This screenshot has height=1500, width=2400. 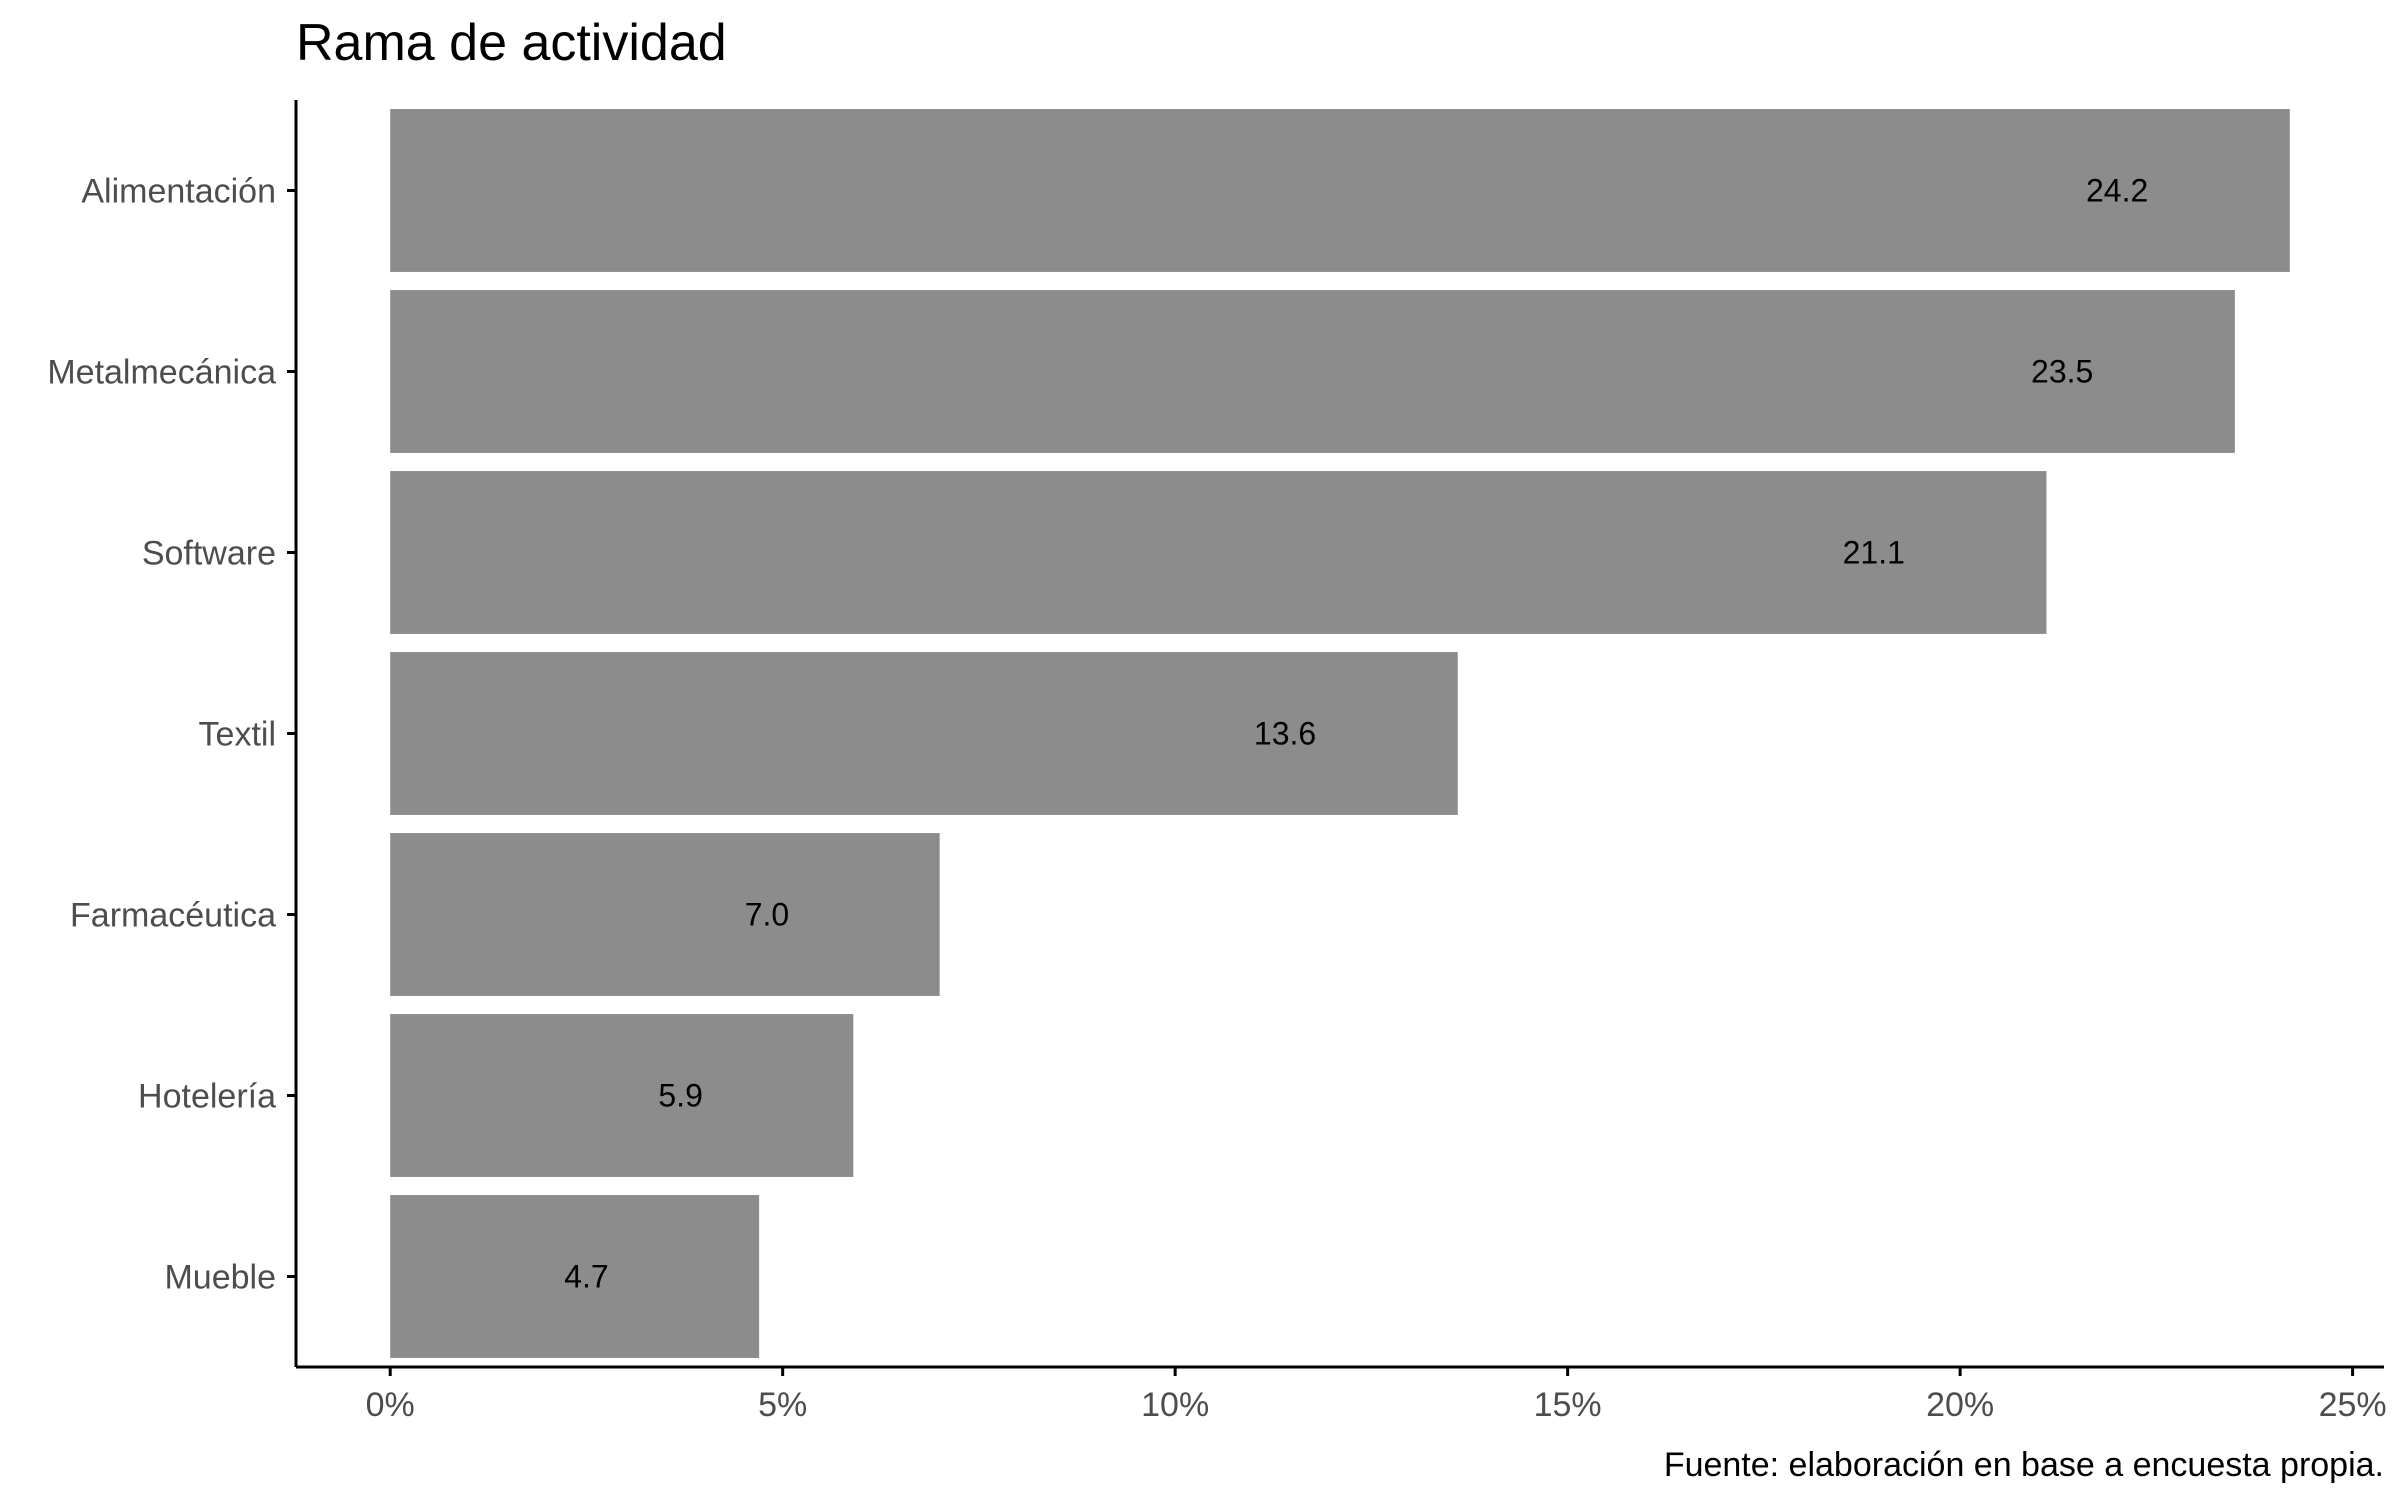 I want to click on x-tick-label: 20%, so click(x=1960, y=1405).